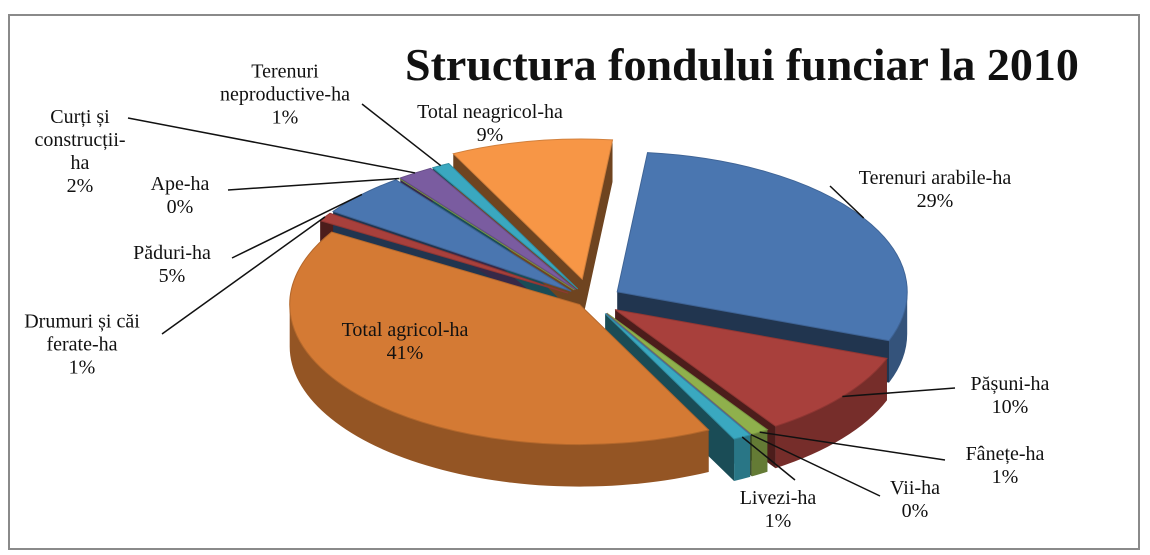 Image resolution: width=1150 pixels, height=555 pixels. I want to click on label-name: Livezi-ha, so click(778, 498).